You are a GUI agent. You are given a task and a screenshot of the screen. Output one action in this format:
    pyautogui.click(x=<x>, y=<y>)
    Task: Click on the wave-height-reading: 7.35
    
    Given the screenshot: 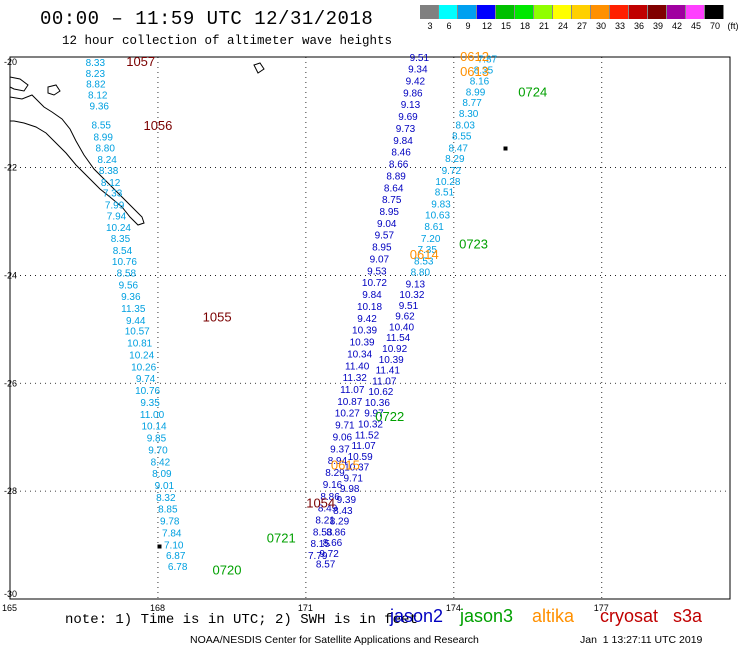 What is the action you would take?
    pyautogui.click(x=427, y=250)
    